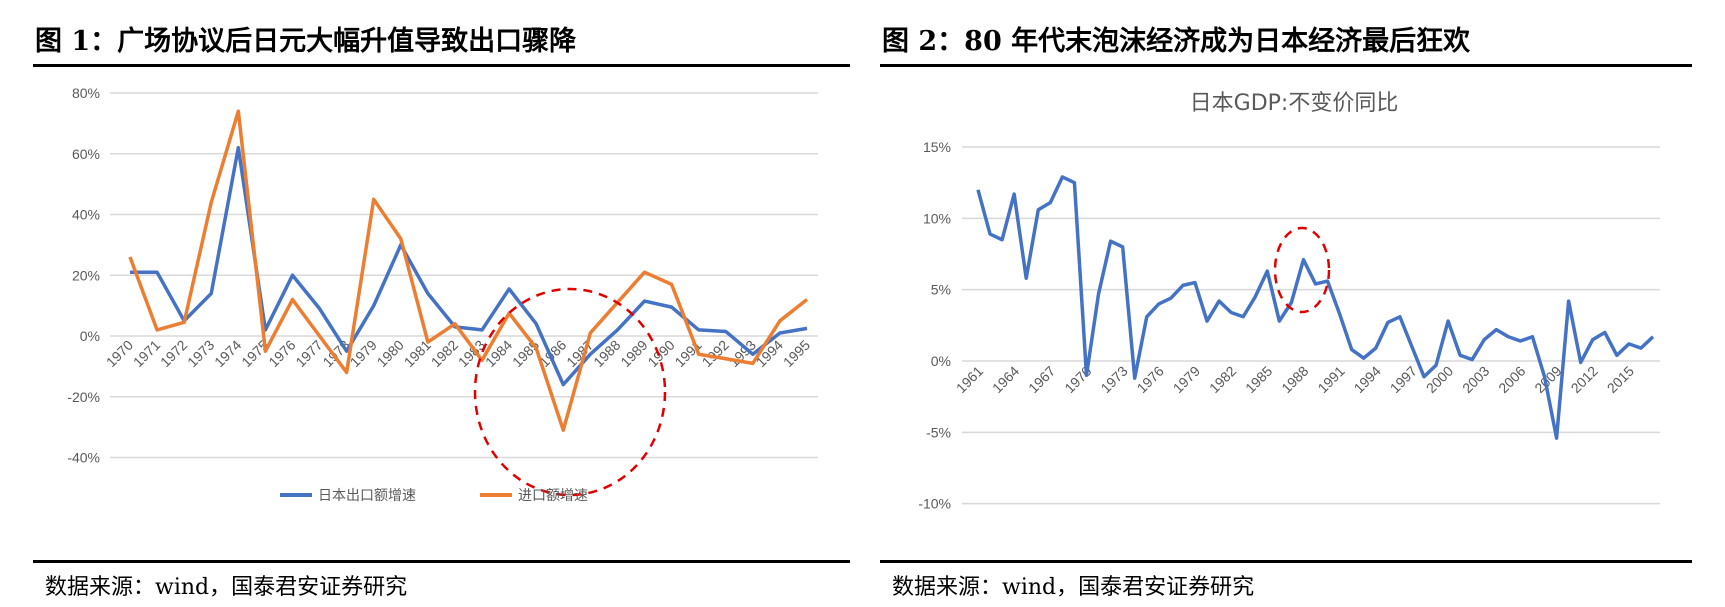 The width and height of the screenshot is (1725, 607). What do you see at coordinates (86, 93) in the screenshot?
I see `y-tick-label: 80%` at bounding box center [86, 93].